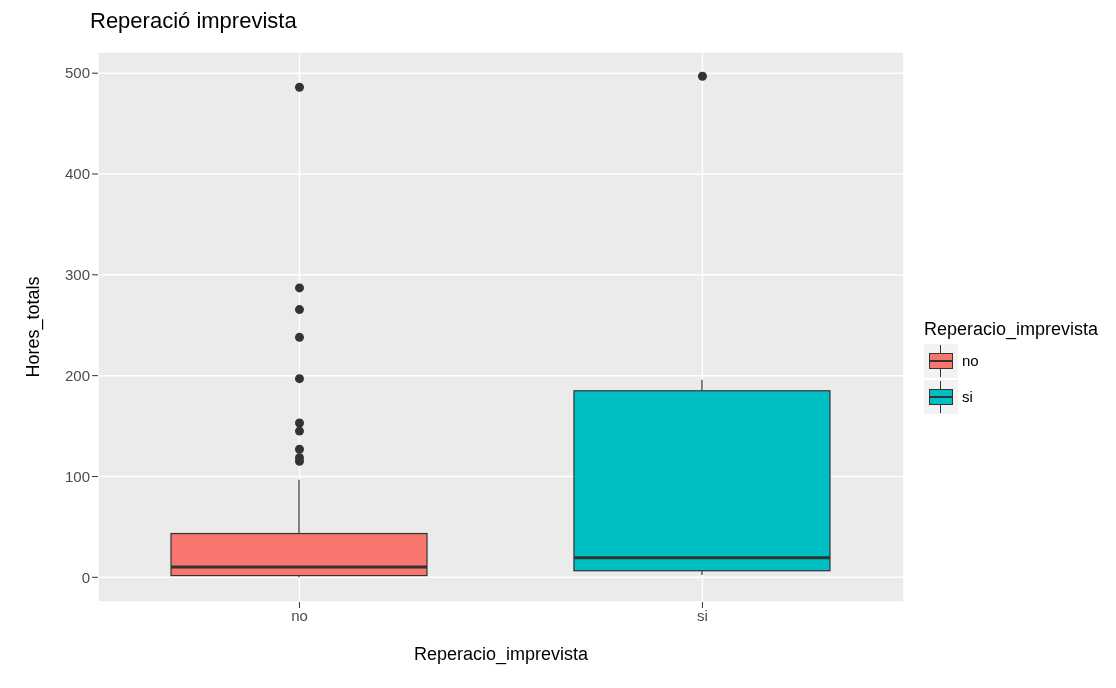 The width and height of the screenshot is (1116, 688). Describe the element at coordinates (501, 654) in the screenshot. I see `x-axis-title: Reperacio_imprevista` at that location.